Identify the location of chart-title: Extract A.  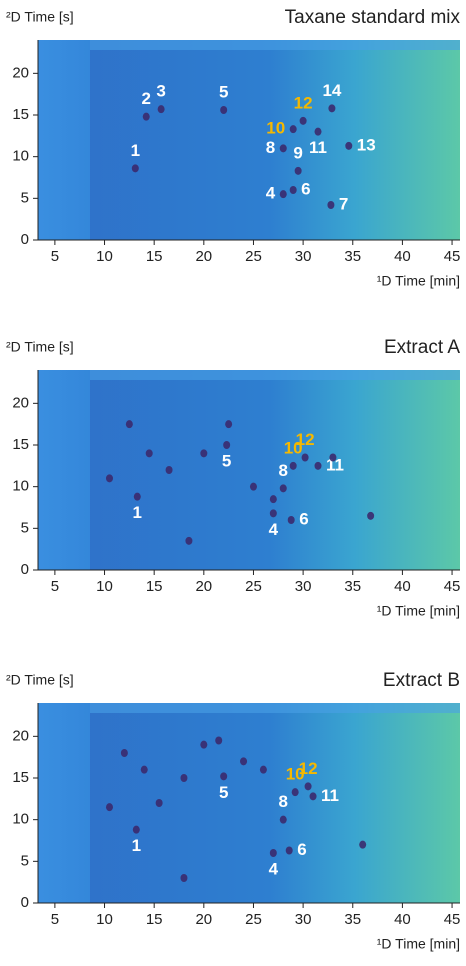
(422, 347).